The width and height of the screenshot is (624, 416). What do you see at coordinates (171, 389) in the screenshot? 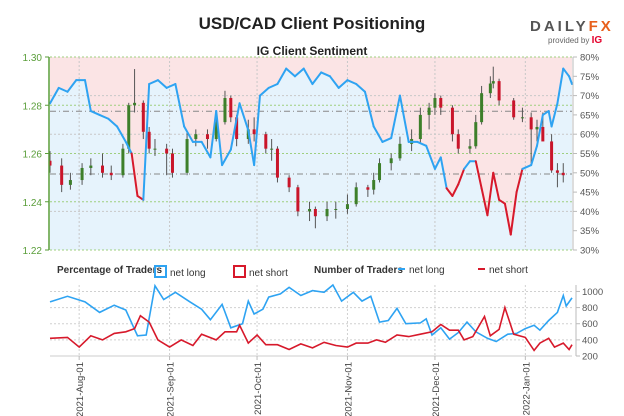
I see `date-tick-label: 2021-Sep-01` at bounding box center [171, 389].